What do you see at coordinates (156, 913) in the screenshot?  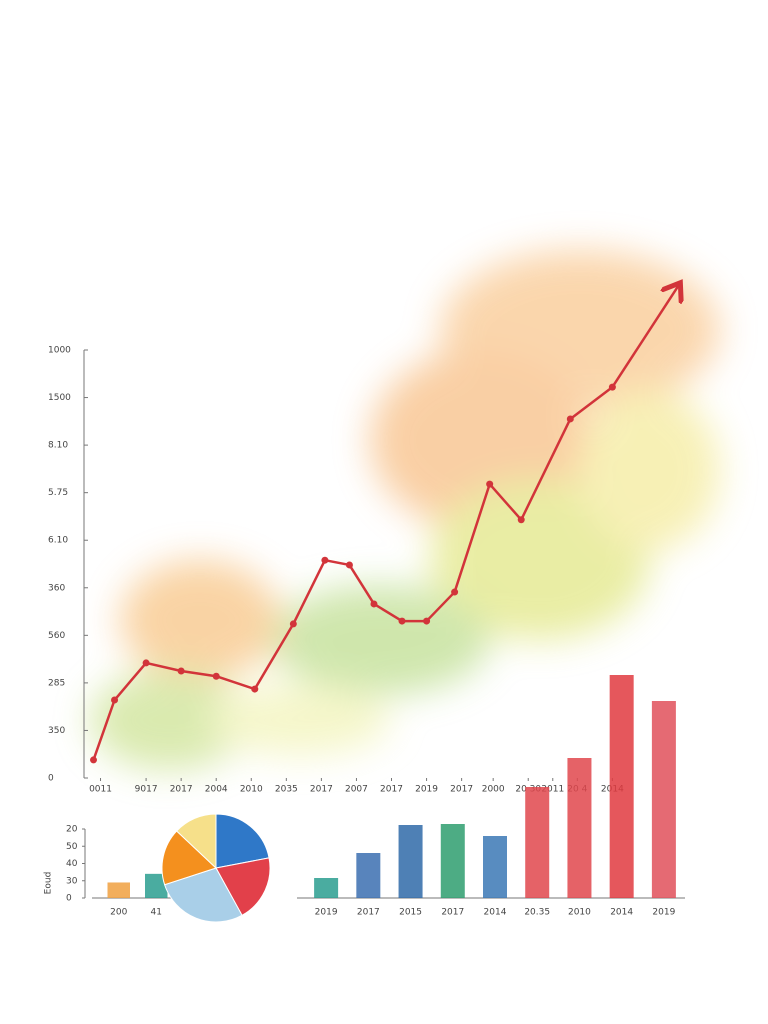 I see `x-tick-label: 41` at bounding box center [156, 913].